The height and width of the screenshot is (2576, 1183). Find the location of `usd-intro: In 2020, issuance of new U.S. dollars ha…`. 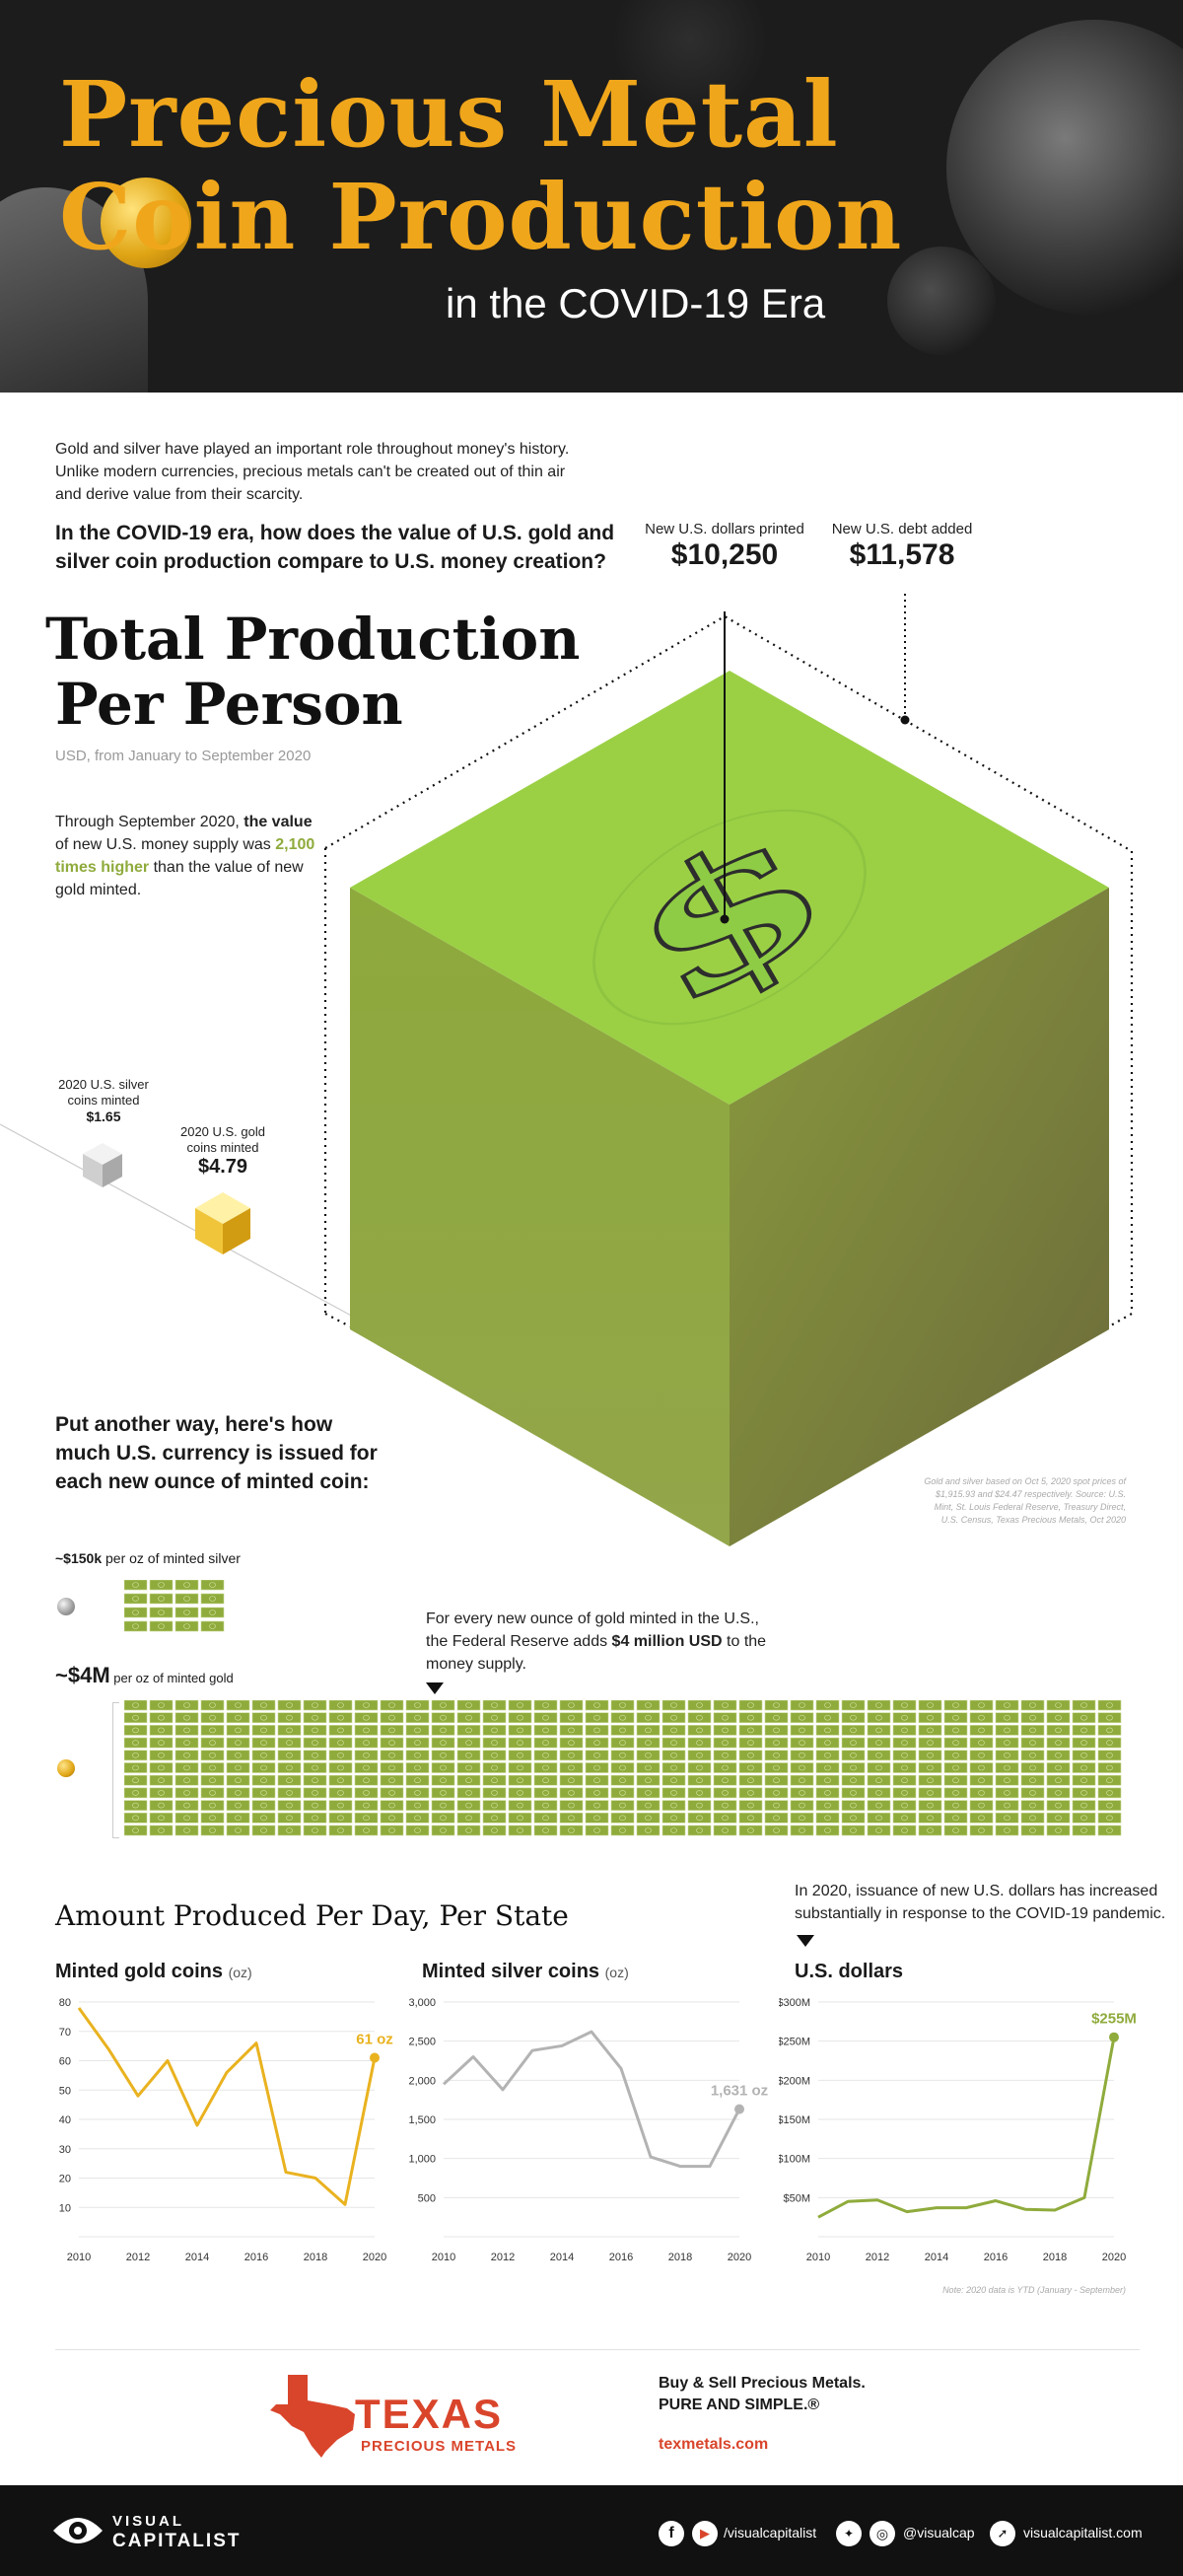

usd-intro: In 2020, issuance of new U.S. dollars ha… is located at coordinates (980, 1902).